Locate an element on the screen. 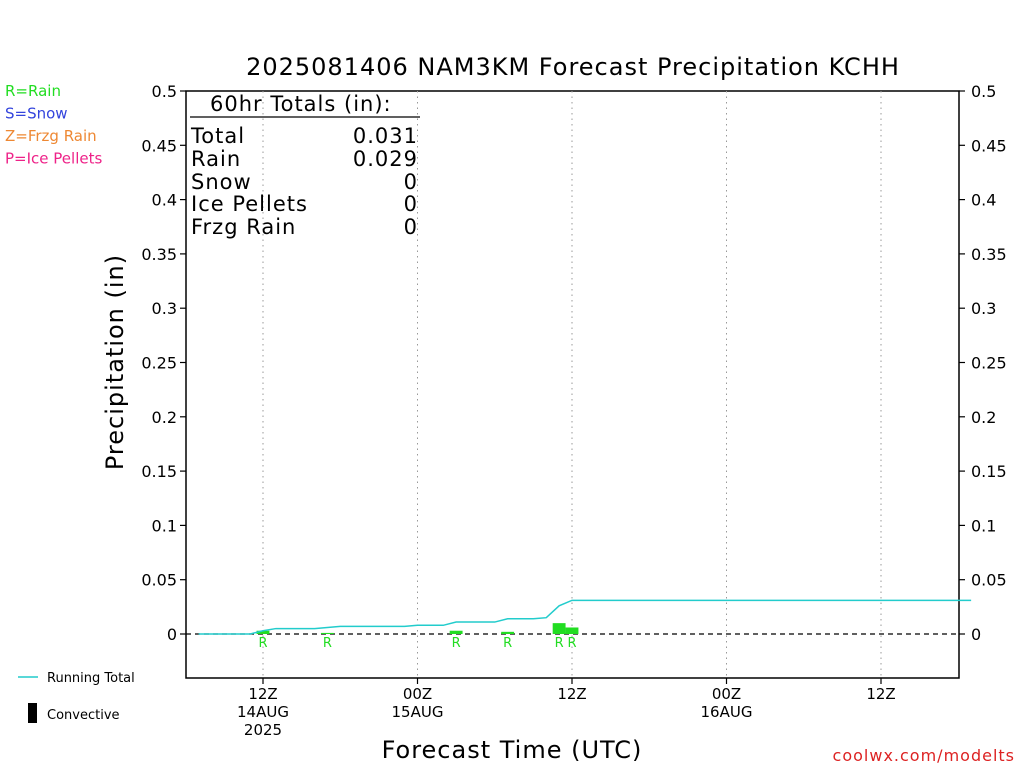 The image size is (1024, 768). running-total-series is located at coordinates (585, 617).